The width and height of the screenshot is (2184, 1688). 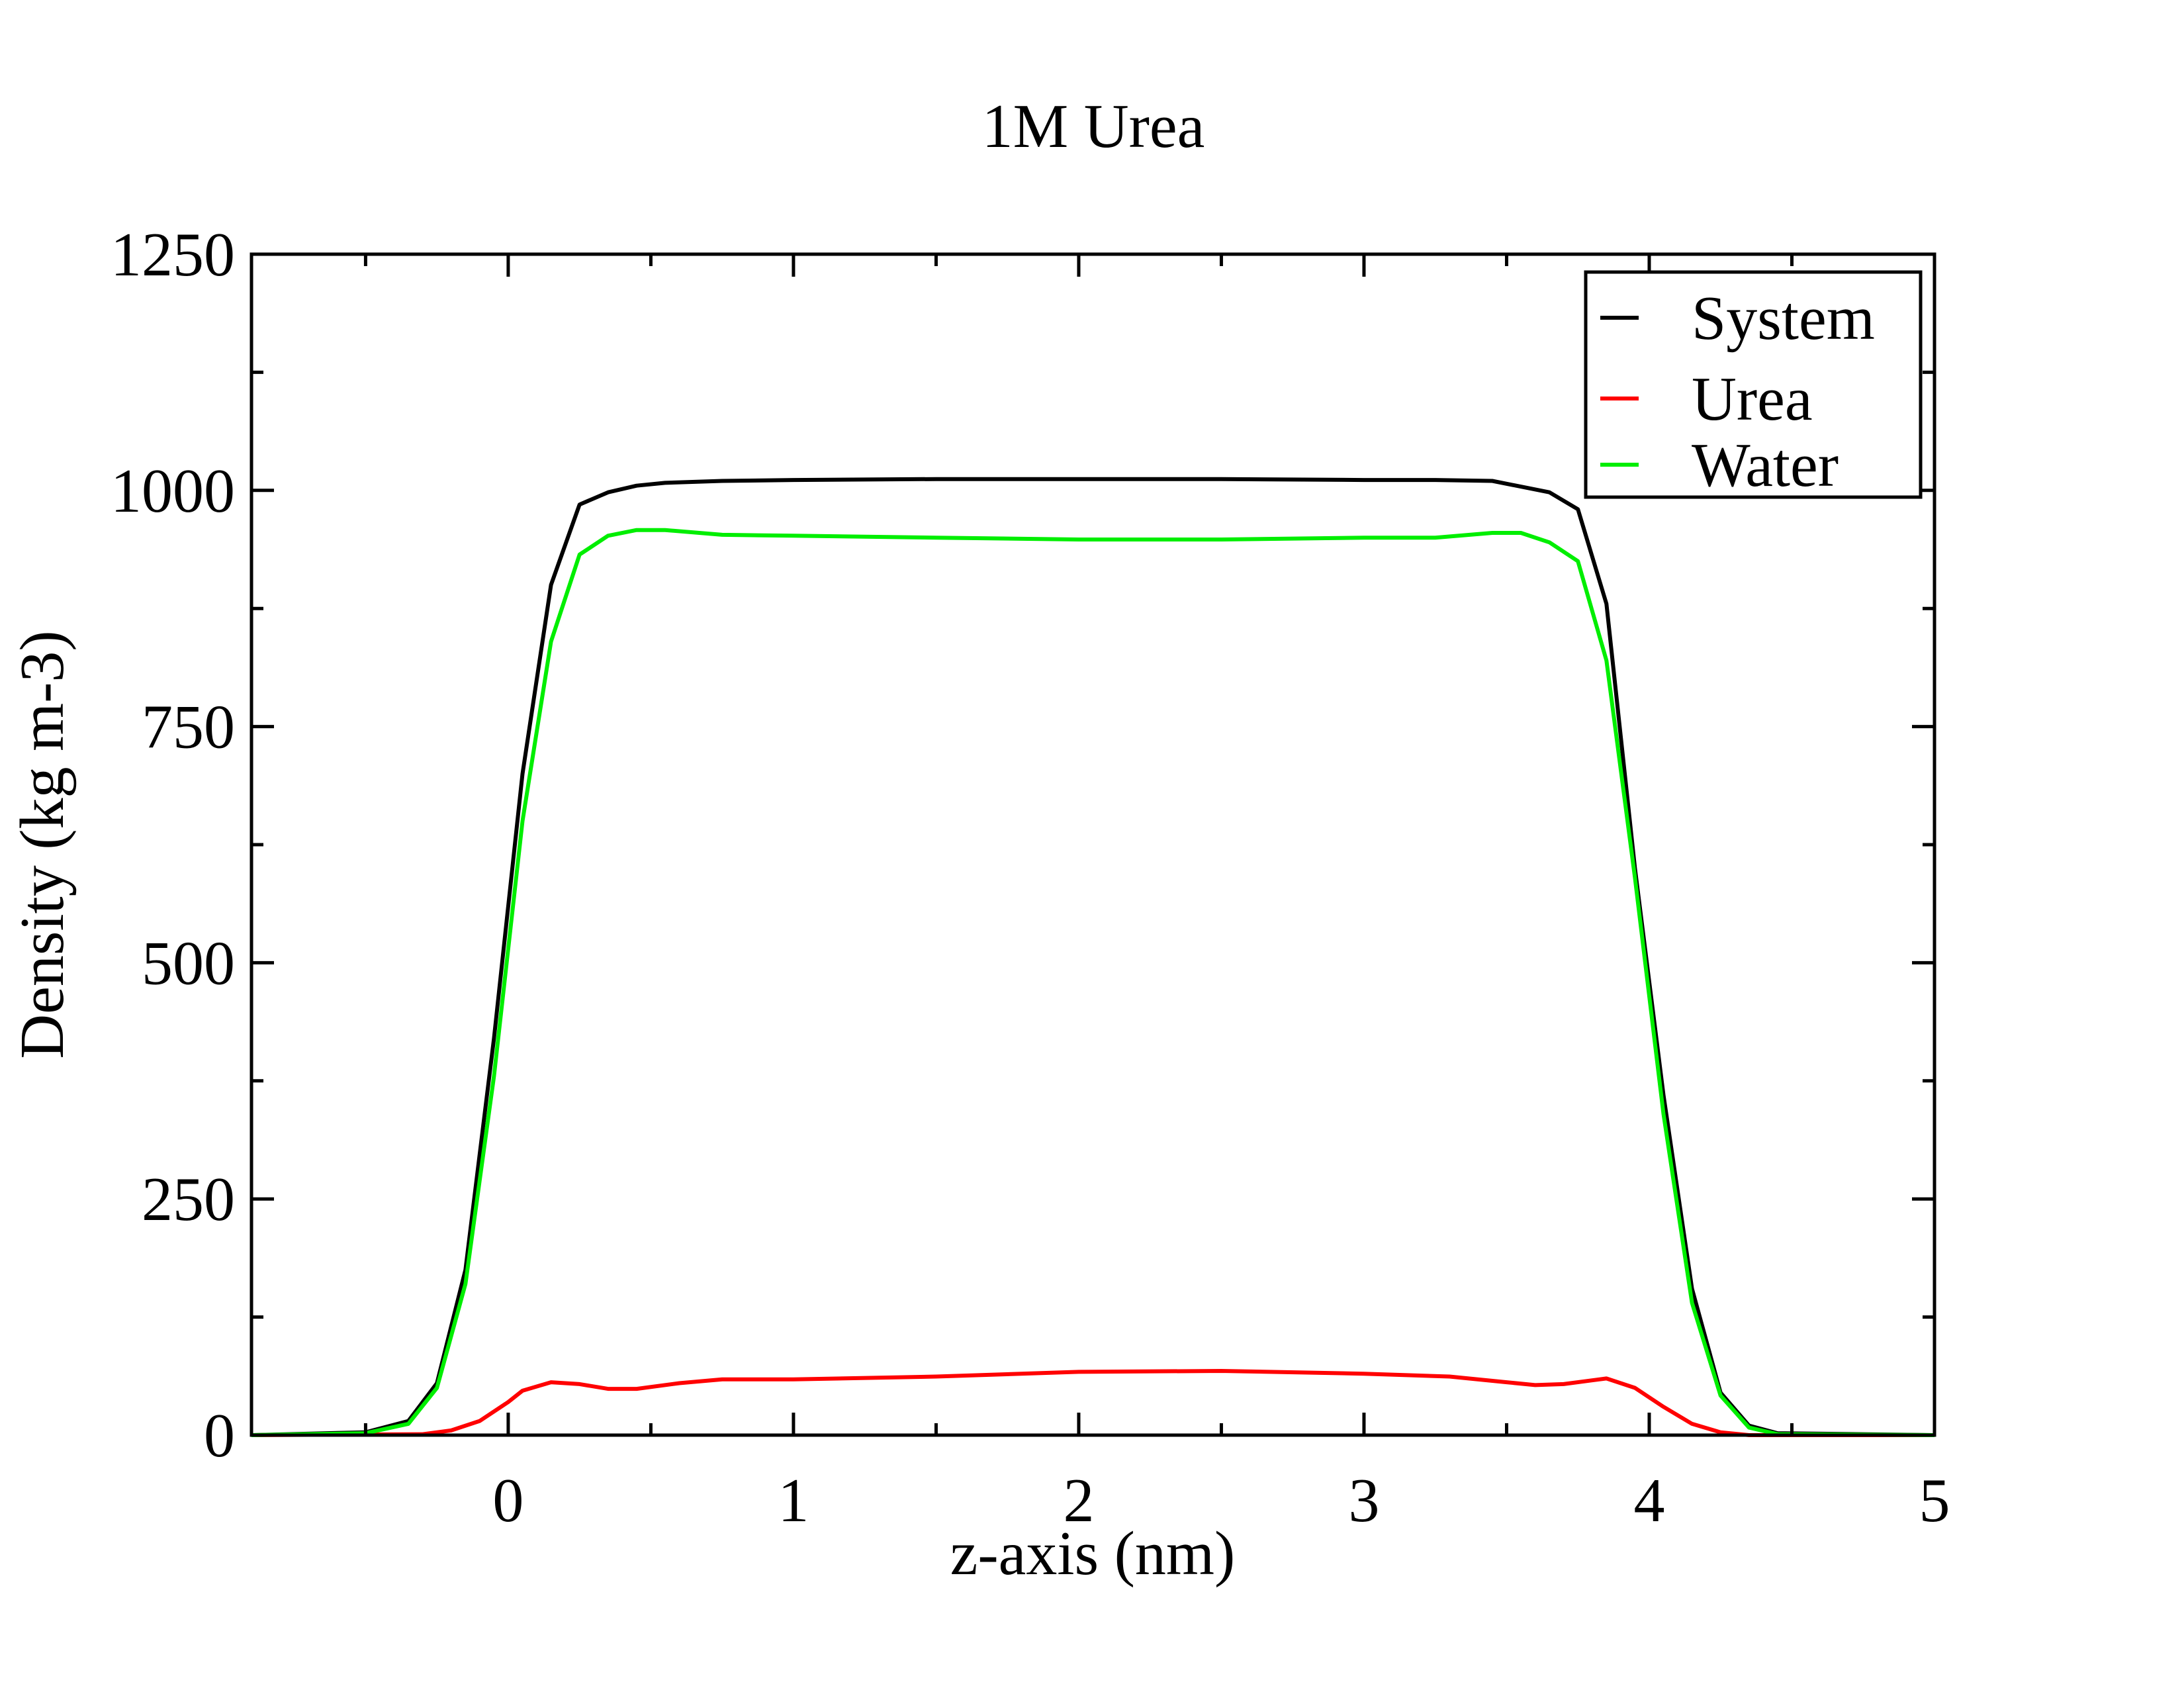 I want to click on x-tick-label: 2, so click(x=1078, y=1500).